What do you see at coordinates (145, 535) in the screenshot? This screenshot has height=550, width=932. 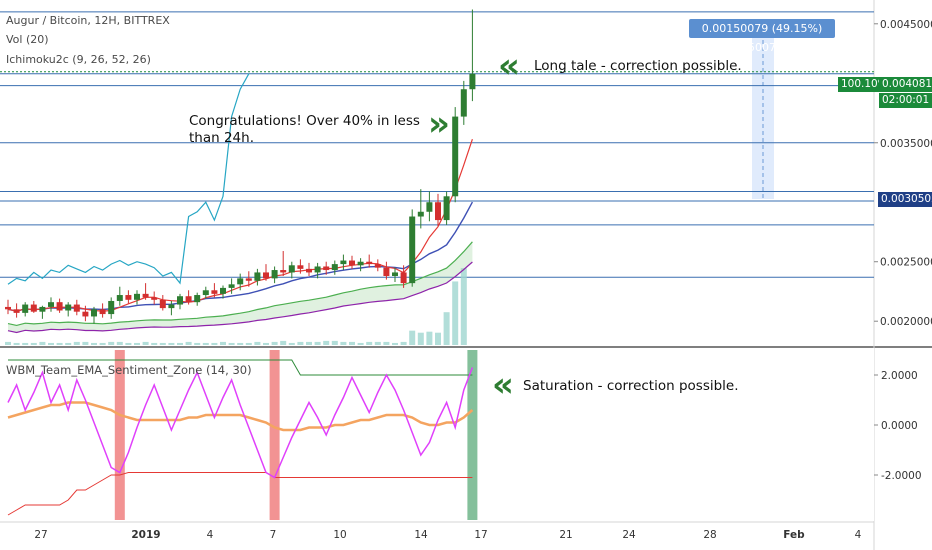 I see `x-tick-label-1: 2019` at bounding box center [145, 535].